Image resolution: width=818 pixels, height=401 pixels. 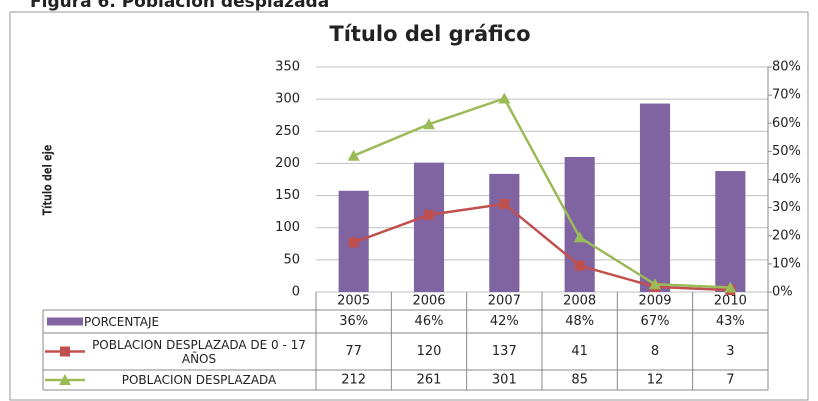 I want to click on y-tick-label: 150, so click(x=287, y=195).